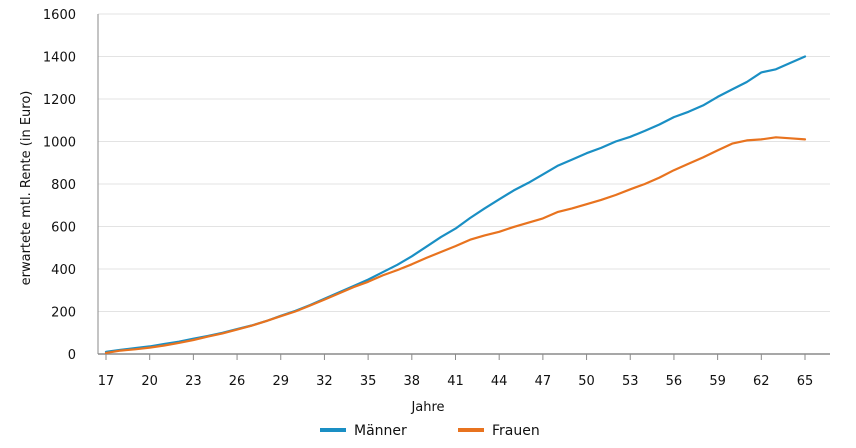  Describe the element at coordinates (63, 185) in the screenshot. I see `y-tick-label: 800` at that location.